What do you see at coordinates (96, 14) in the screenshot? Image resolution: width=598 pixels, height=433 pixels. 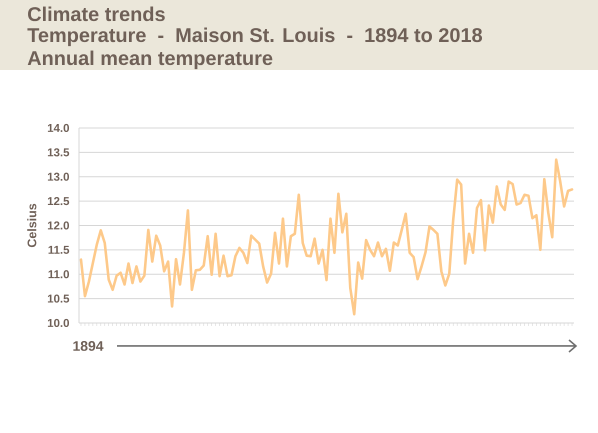 I see `chart-title: Climate trends` at bounding box center [96, 14].